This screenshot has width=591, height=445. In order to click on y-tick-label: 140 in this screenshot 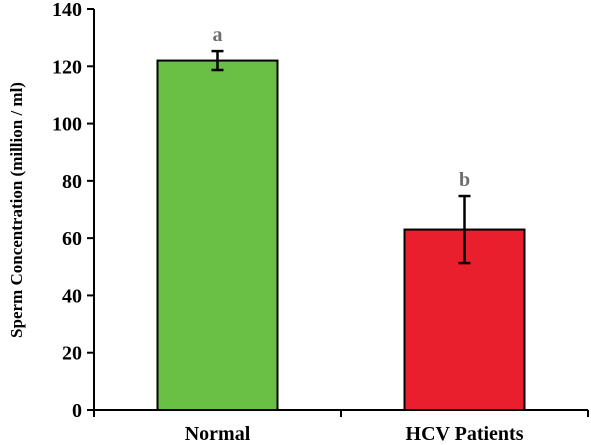, I will do `click(67, 10)`.